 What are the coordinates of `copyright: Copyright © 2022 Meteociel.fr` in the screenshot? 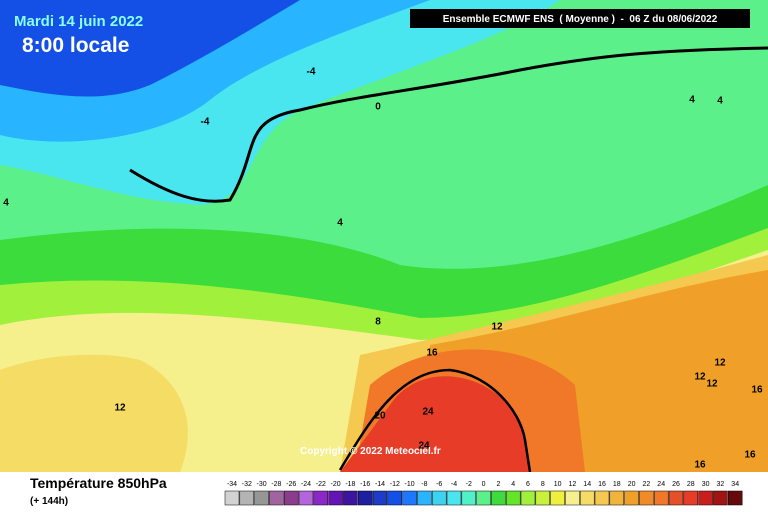 It's located at (370, 451).